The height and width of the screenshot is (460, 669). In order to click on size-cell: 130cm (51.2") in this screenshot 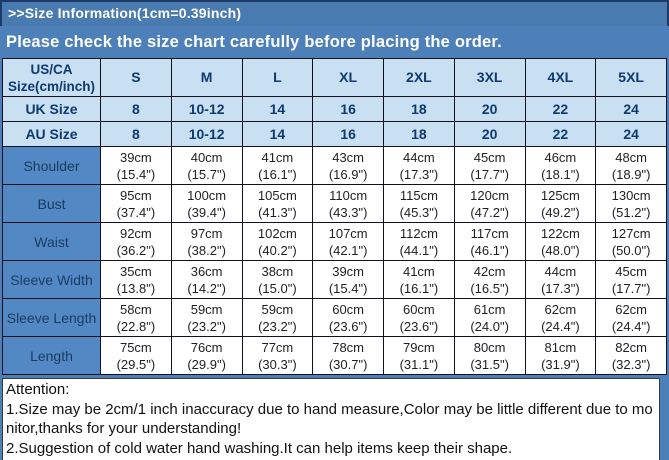, I will do `click(631, 203)`.